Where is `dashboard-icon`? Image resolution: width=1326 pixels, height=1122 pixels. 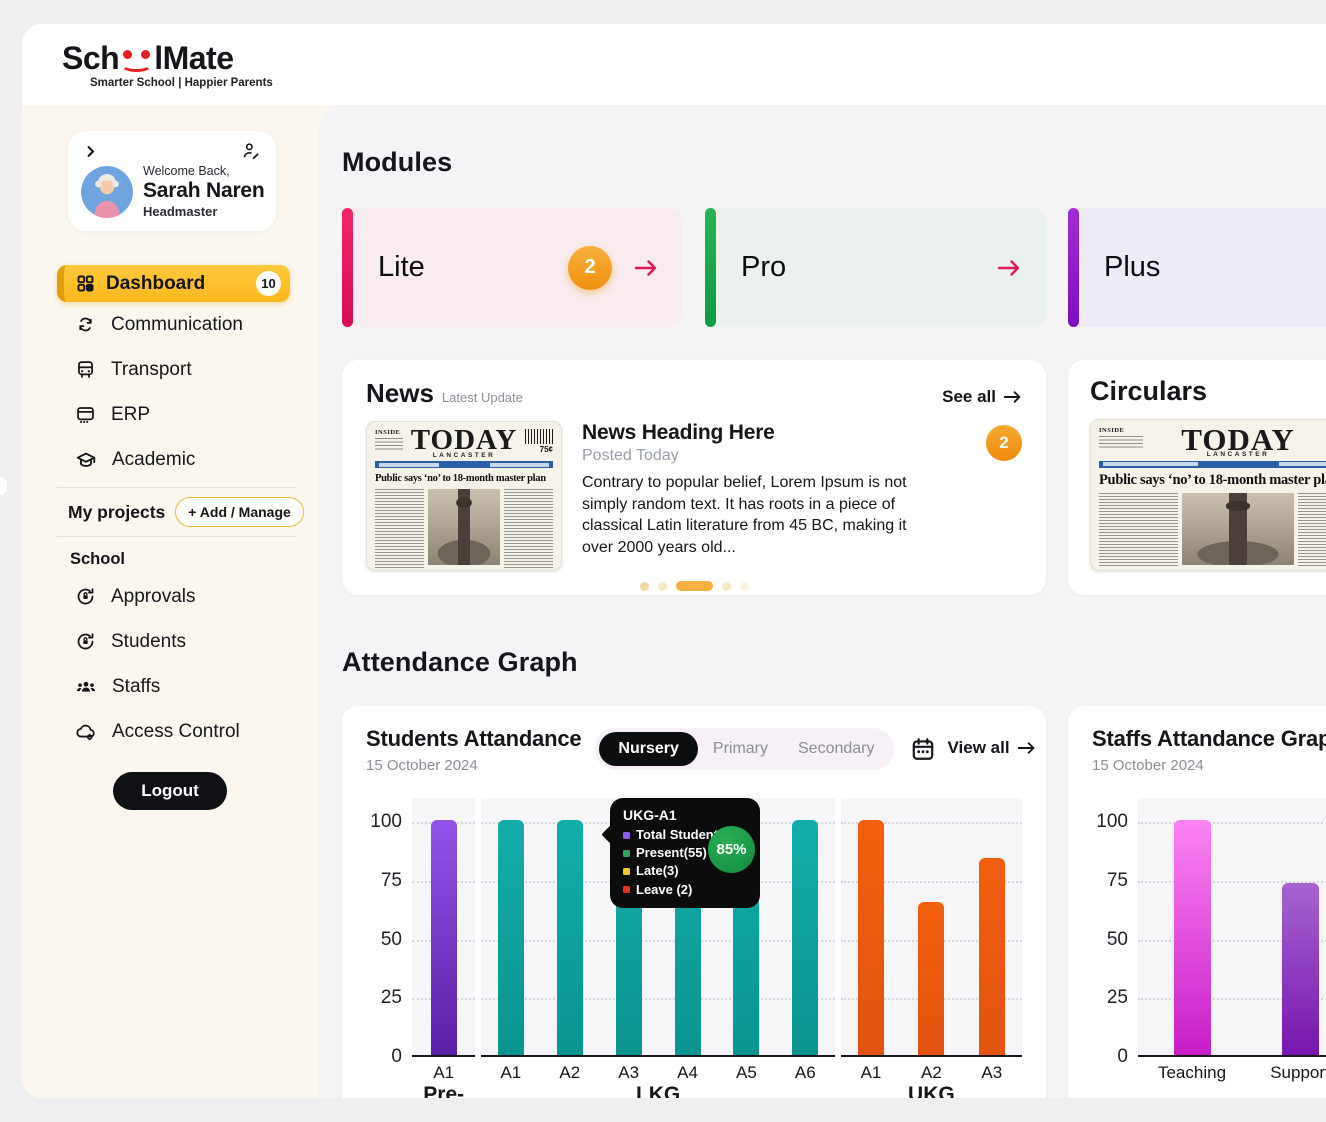
dashboard-icon is located at coordinates (85, 283).